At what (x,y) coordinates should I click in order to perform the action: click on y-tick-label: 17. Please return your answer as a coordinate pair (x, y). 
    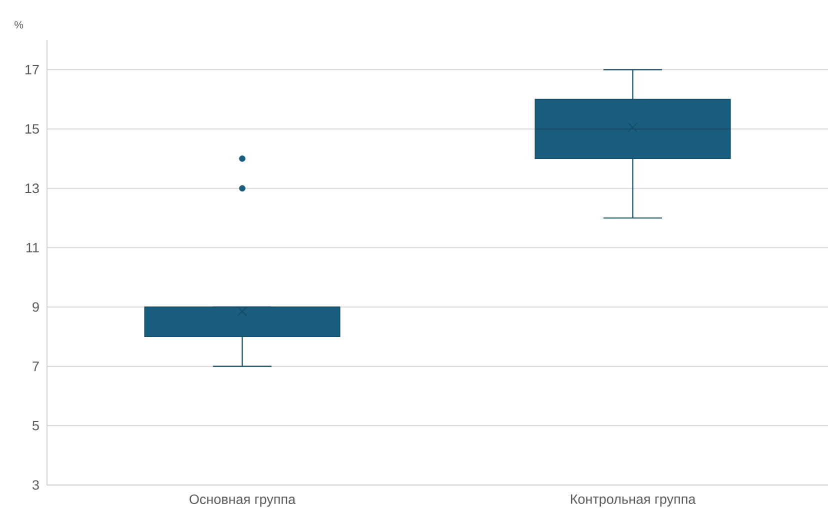
    Looking at the image, I should click on (32, 69).